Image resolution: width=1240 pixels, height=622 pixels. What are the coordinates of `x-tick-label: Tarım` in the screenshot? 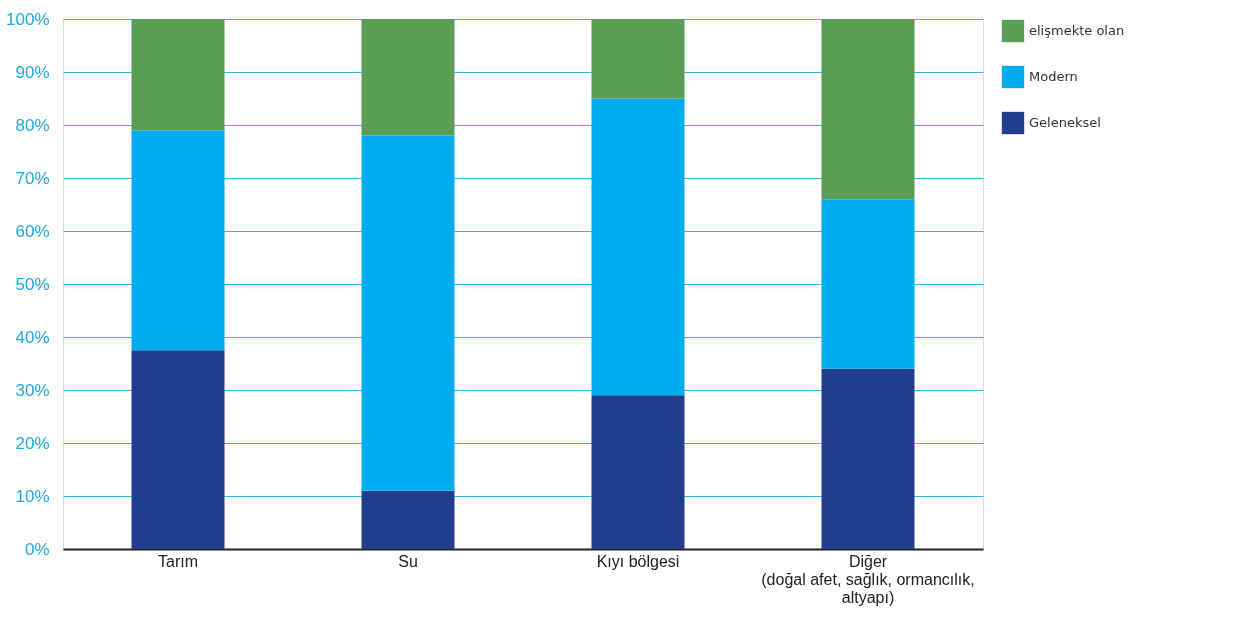 It's located at (178, 561).